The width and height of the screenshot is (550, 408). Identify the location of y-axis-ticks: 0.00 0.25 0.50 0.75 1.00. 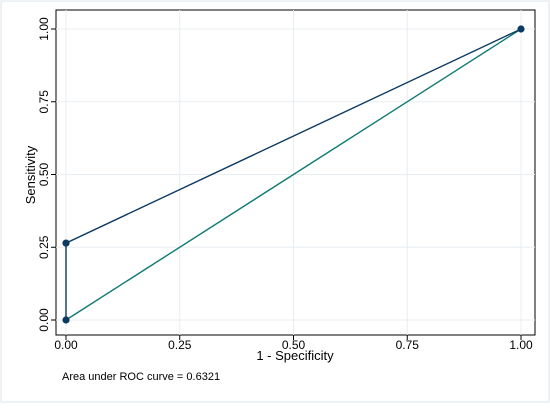
(46, 174).